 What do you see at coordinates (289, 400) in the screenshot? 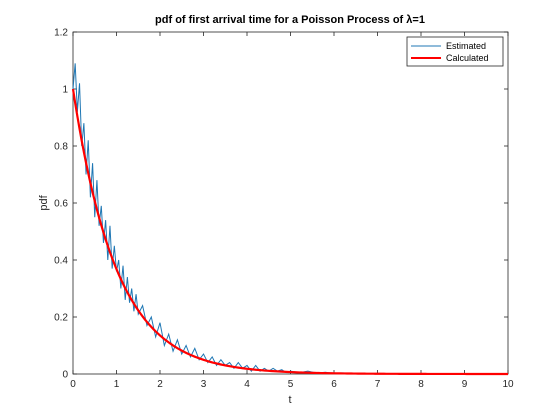
I see `x-axis-label: t` at bounding box center [289, 400].